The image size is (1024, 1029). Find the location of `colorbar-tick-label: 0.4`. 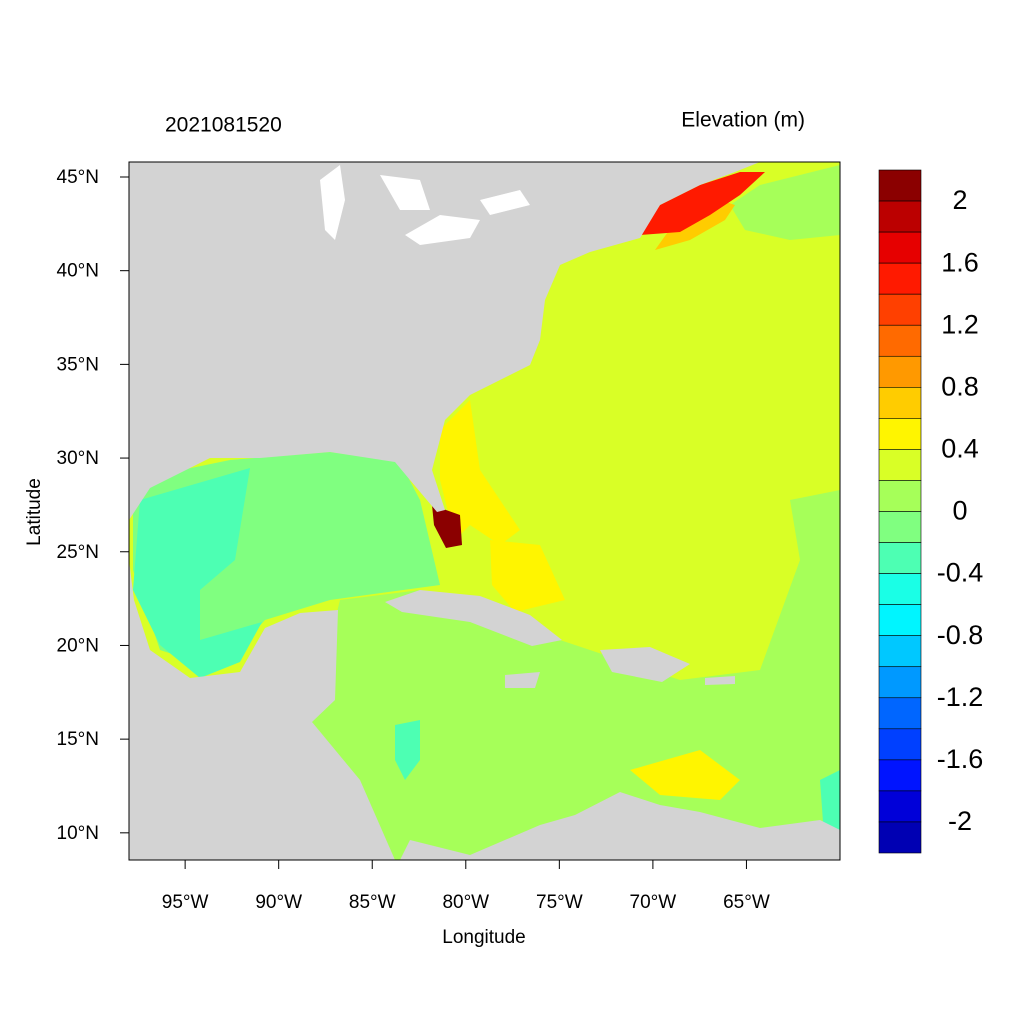

colorbar-tick-label: 0.4 is located at coordinates (960, 449).